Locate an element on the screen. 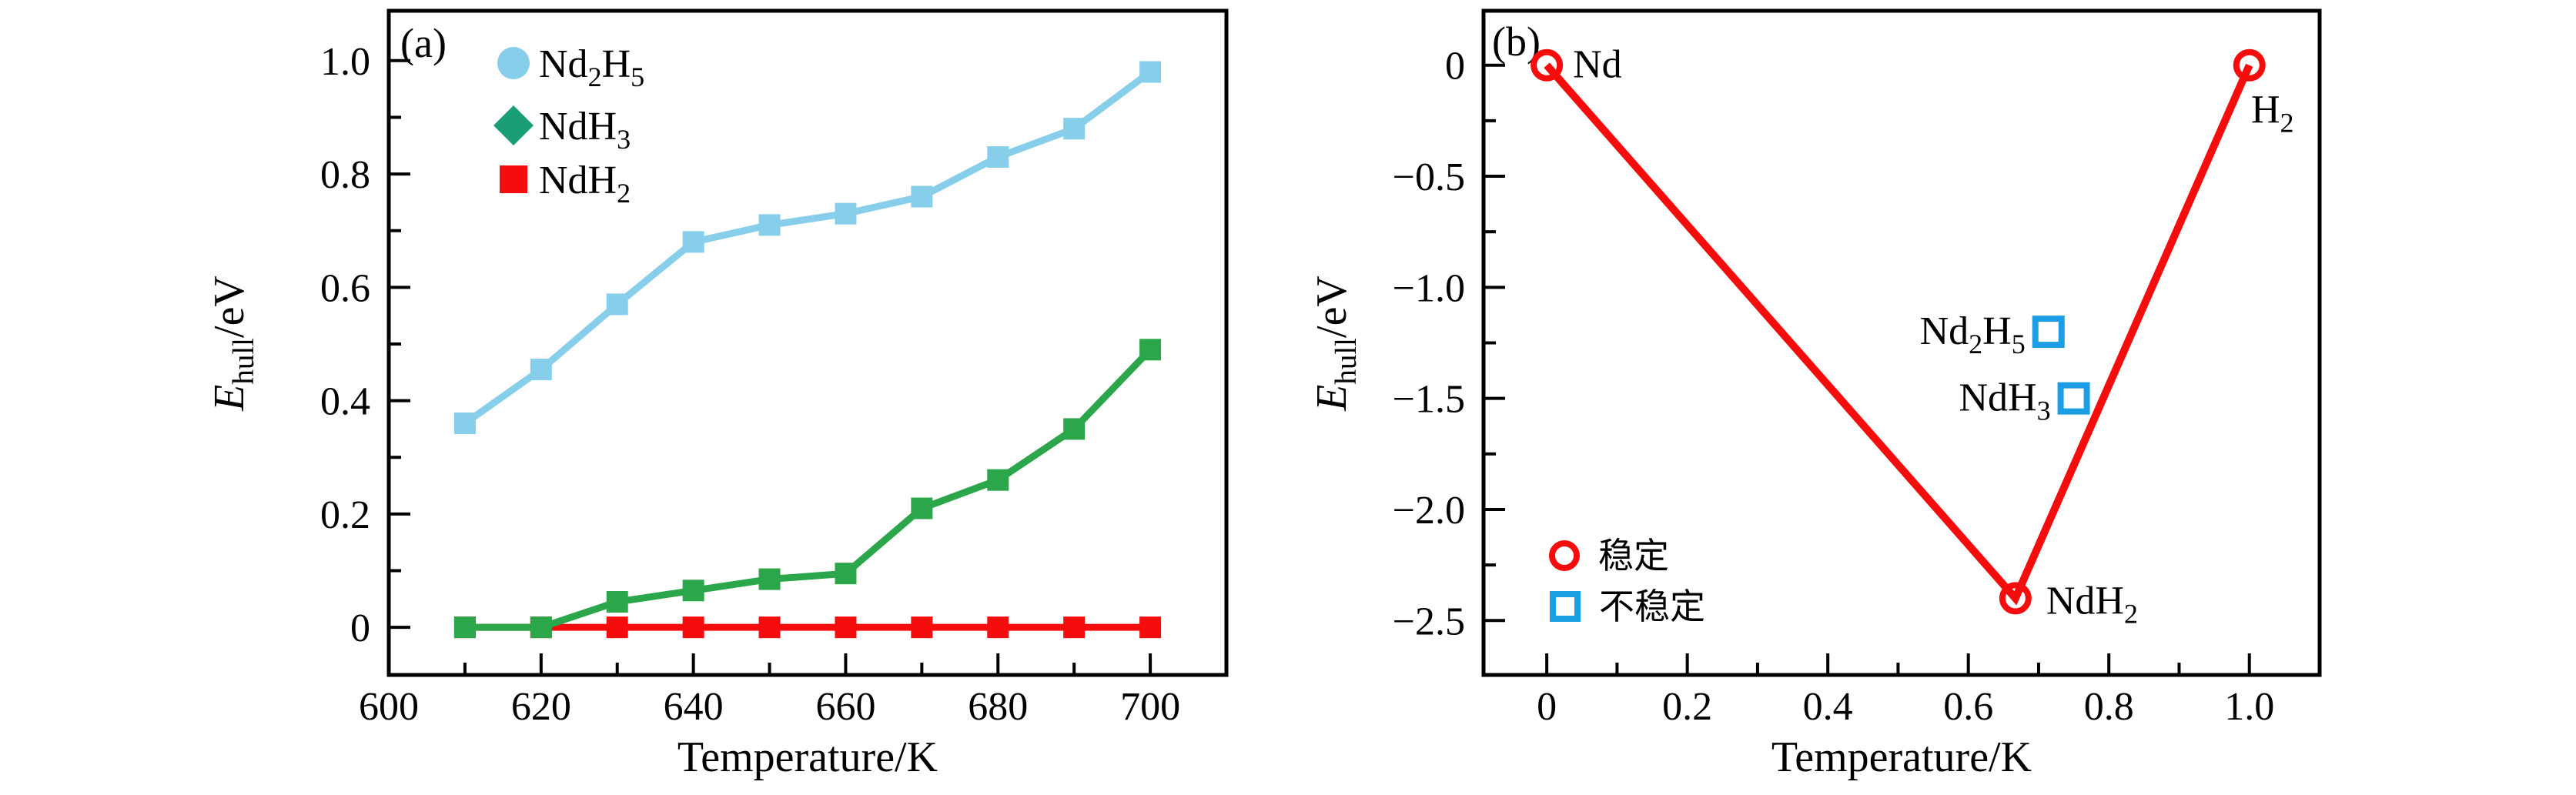 The height and width of the screenshot is (795, 2576). a-ytick-label-0: 0 is located at coordinates (360, 628).